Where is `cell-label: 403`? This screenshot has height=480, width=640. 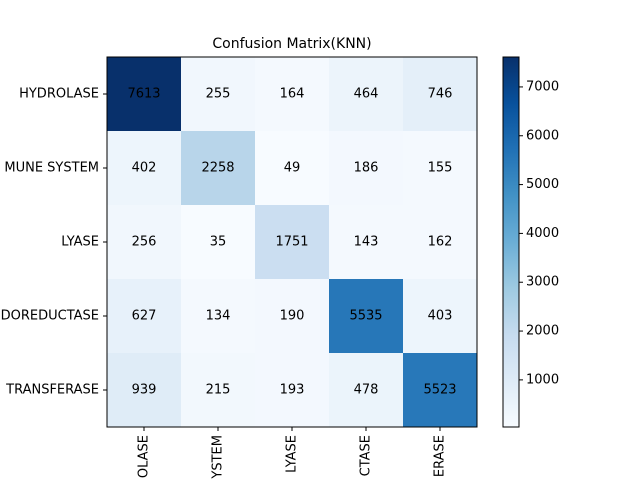 cell-label: 403 is located at coordinates (440, 316).